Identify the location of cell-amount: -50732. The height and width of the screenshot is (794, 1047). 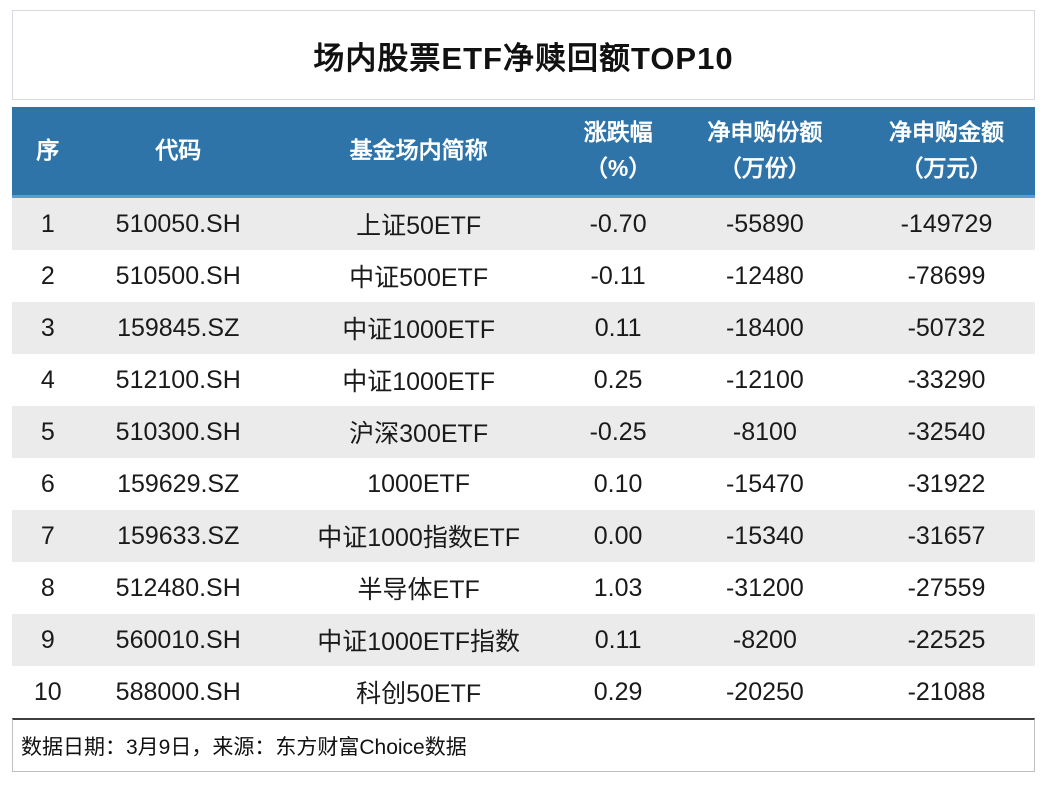
(946, 327).